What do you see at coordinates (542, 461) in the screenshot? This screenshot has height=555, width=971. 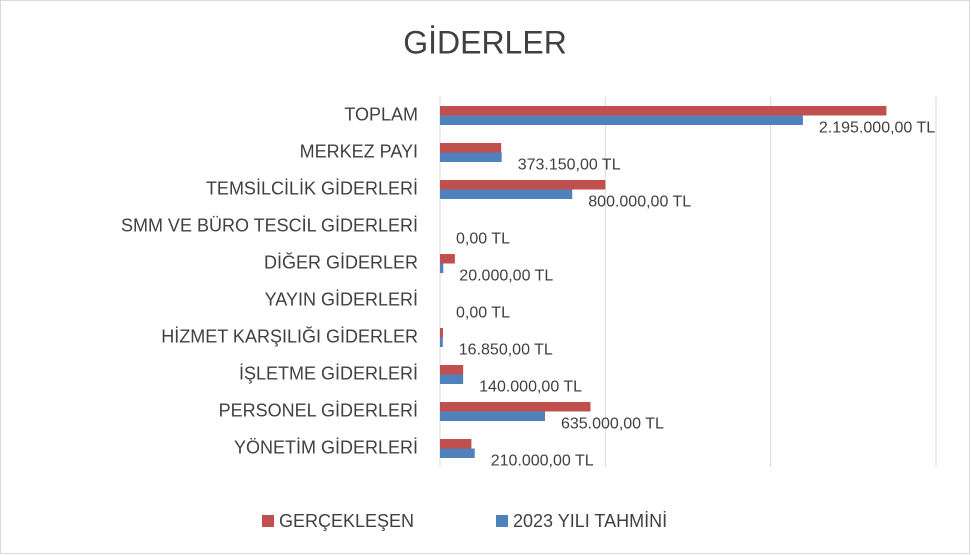 I see `data-label: 210.000,00 TL` at bounding box center [542, 461].